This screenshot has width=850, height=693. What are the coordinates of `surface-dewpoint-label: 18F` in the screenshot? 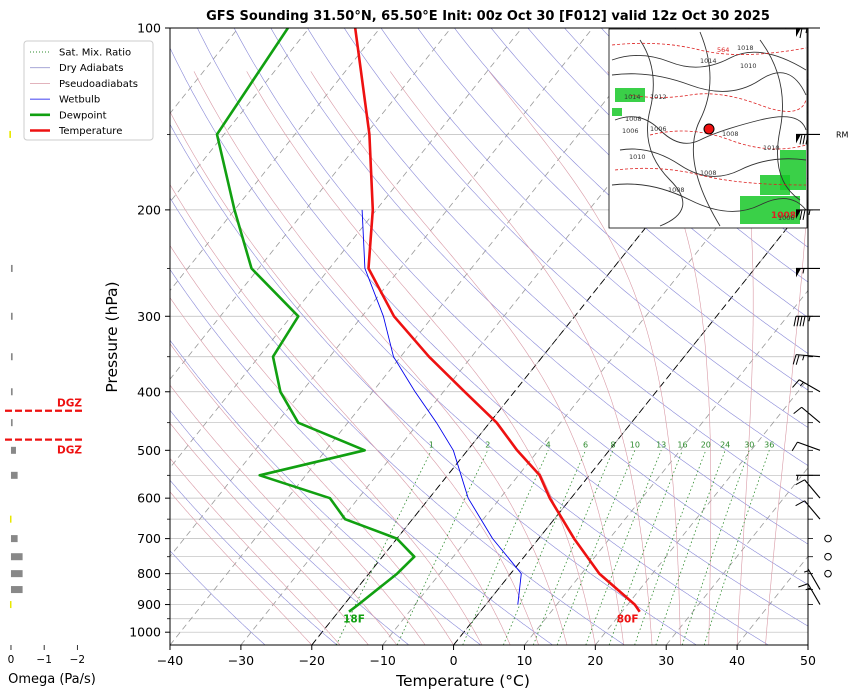 It's located at (354, 620).